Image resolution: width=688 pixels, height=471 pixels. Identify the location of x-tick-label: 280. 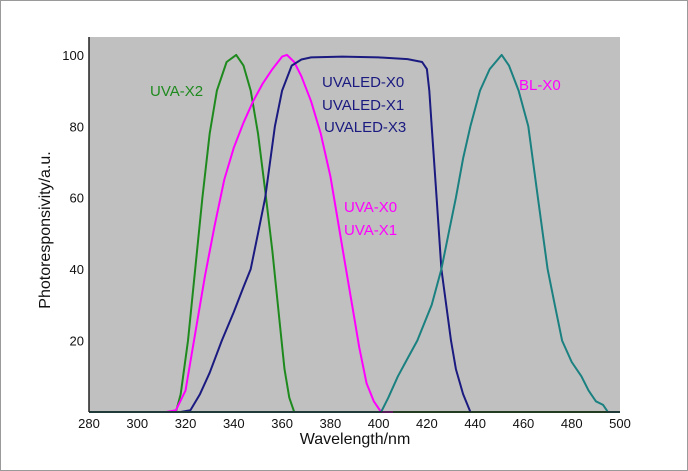
(89, 423).